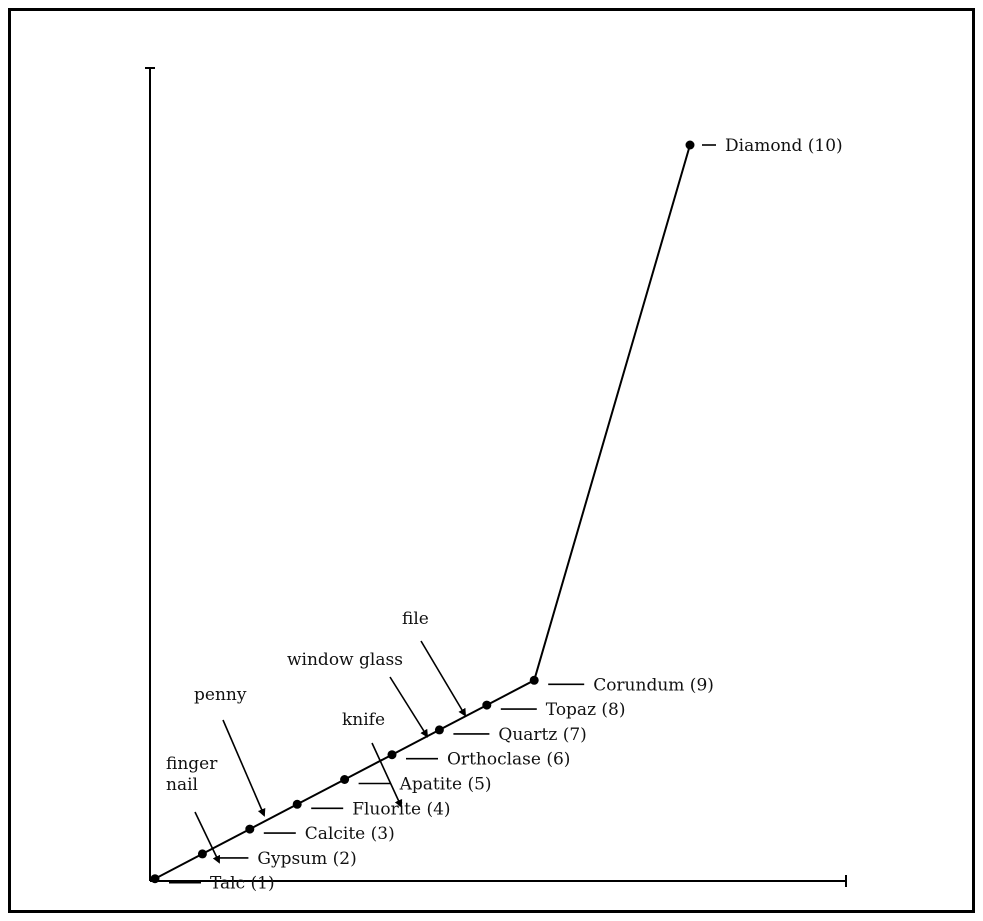  I want to click on annotation-label: window glass, so click(345, 660).